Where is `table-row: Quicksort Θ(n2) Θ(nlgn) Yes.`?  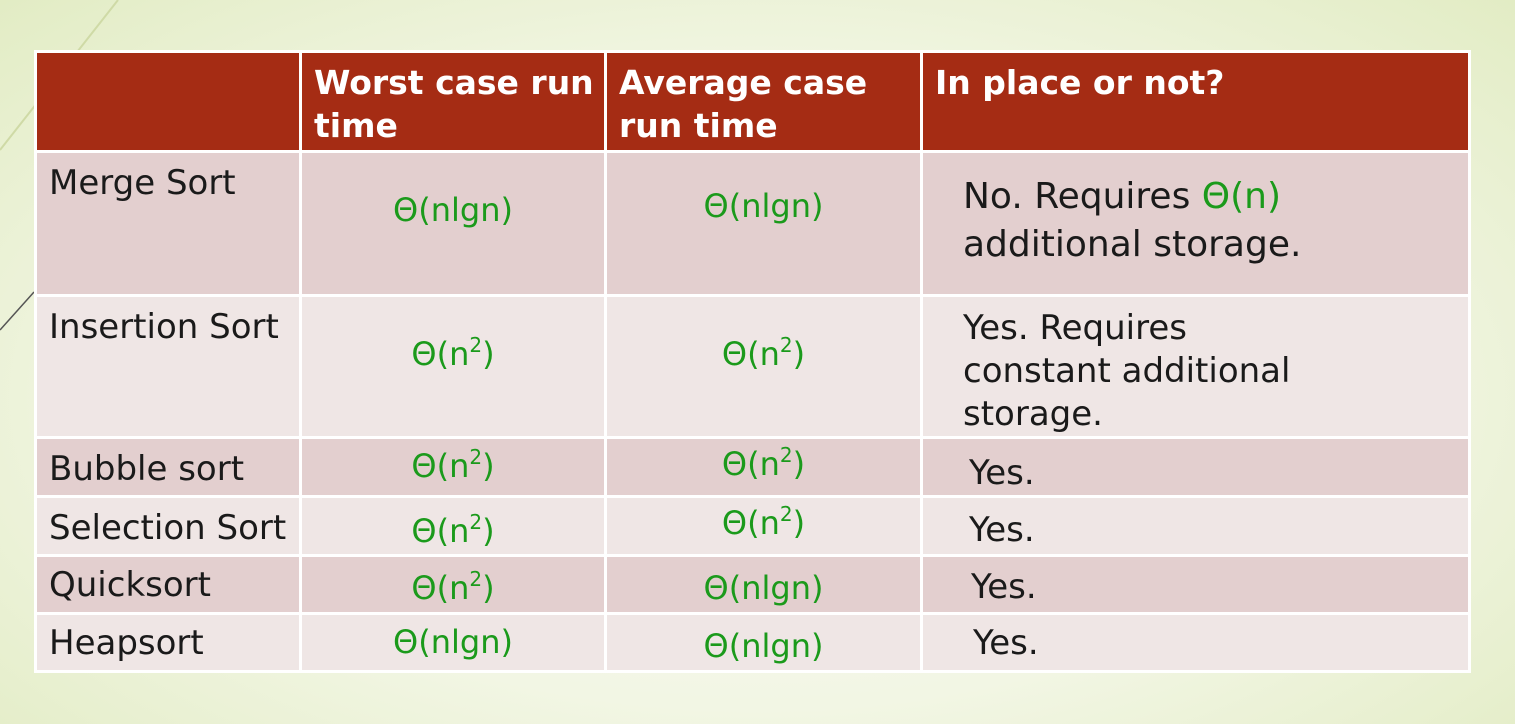
table-row: Quicksort Θ(n2) Θ(nlgn) Yes. is located at coordinates (752, 584).